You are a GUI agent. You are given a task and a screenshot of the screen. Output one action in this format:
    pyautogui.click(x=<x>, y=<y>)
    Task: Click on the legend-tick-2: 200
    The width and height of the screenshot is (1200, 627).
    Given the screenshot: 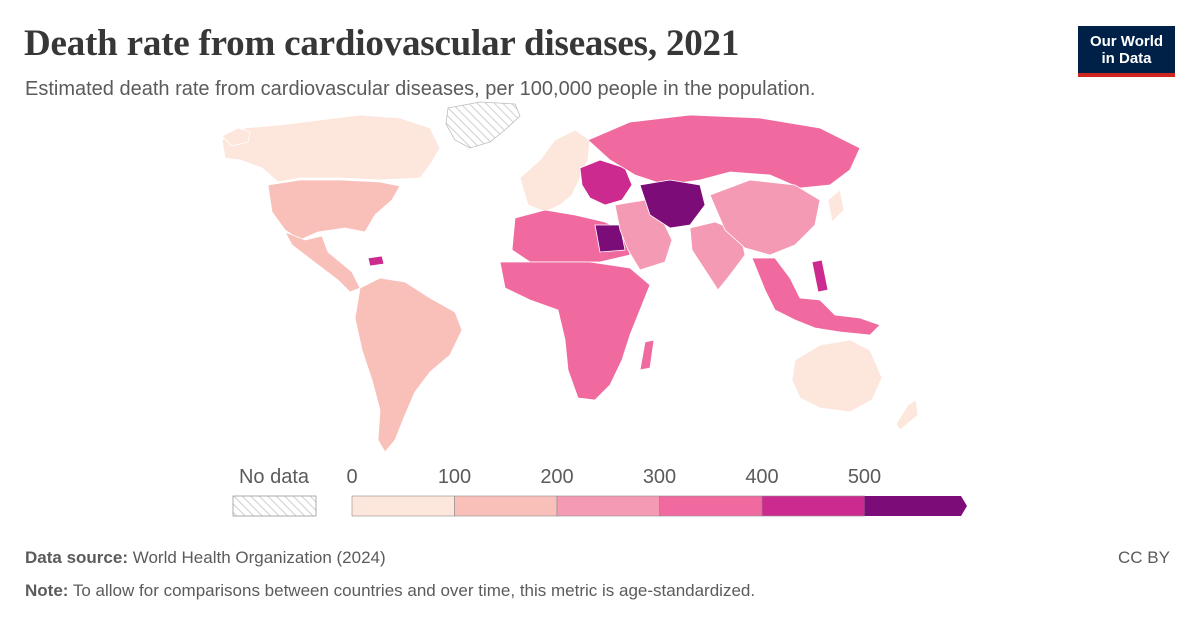 What is the action you would take?
    pyautogui.click(x=557, y=477)
    